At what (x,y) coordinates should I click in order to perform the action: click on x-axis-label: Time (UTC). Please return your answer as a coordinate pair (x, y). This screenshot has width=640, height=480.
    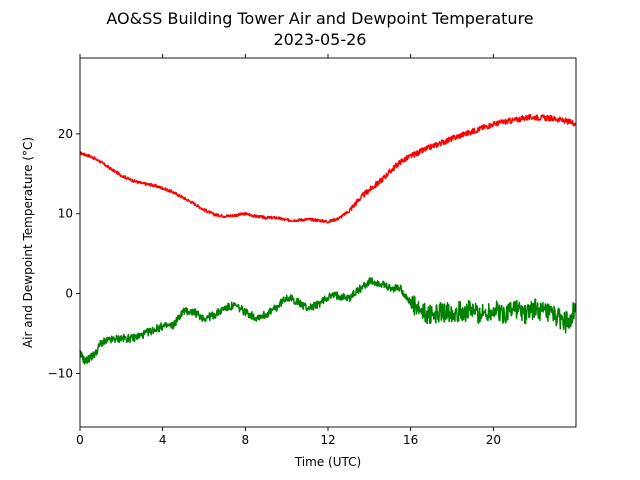
    Looking at the image, I should click on (327, 462).